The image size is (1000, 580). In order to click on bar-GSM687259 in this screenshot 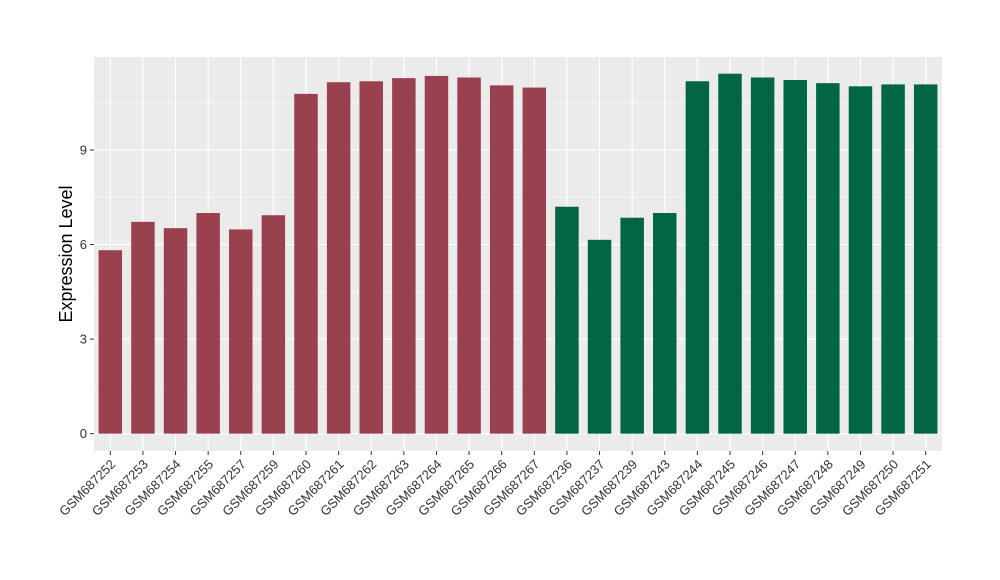, I will do `click(273, 324)`.